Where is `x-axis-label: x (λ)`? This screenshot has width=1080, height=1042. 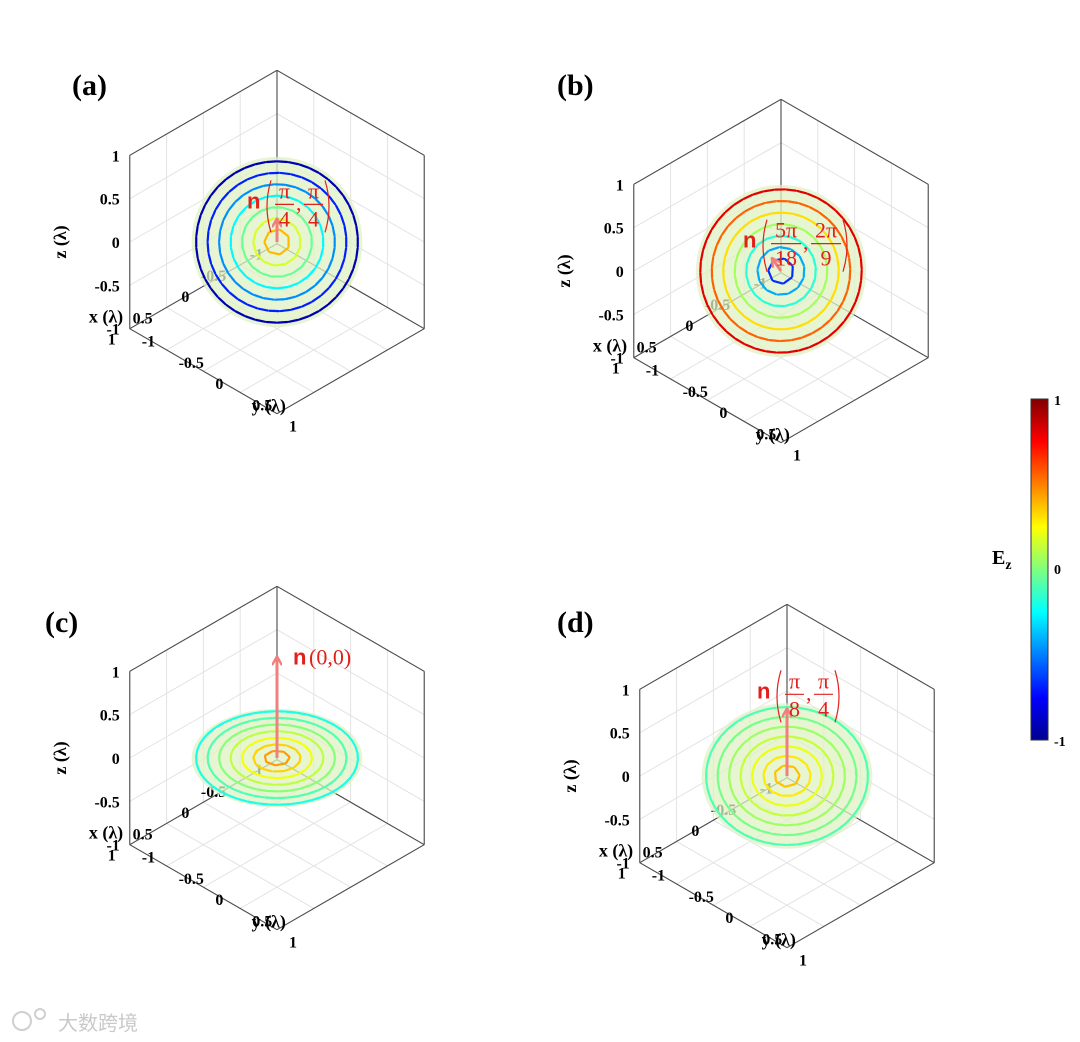 x-axis-label: x (λ) is located at coordinates (616, 850).